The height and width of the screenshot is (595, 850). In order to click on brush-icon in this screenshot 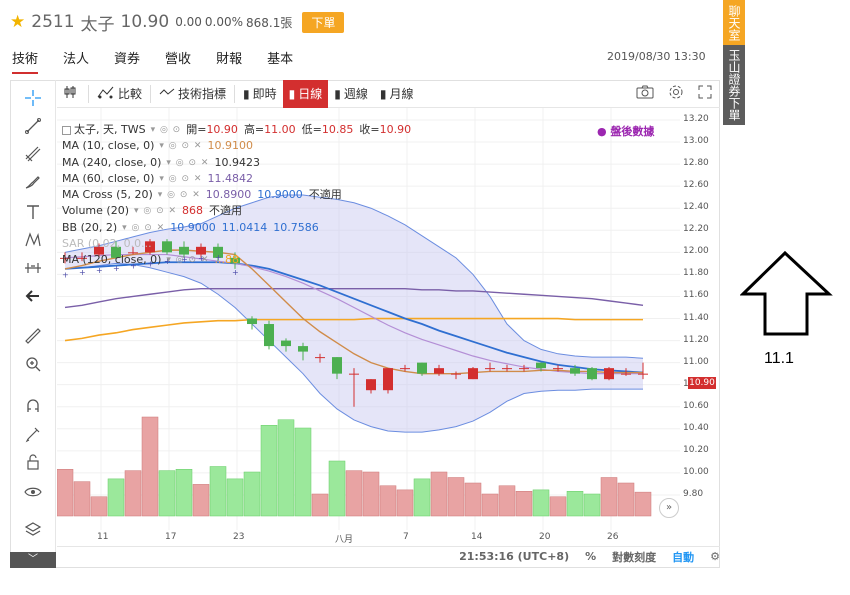, I will do `click(33, 183)`.